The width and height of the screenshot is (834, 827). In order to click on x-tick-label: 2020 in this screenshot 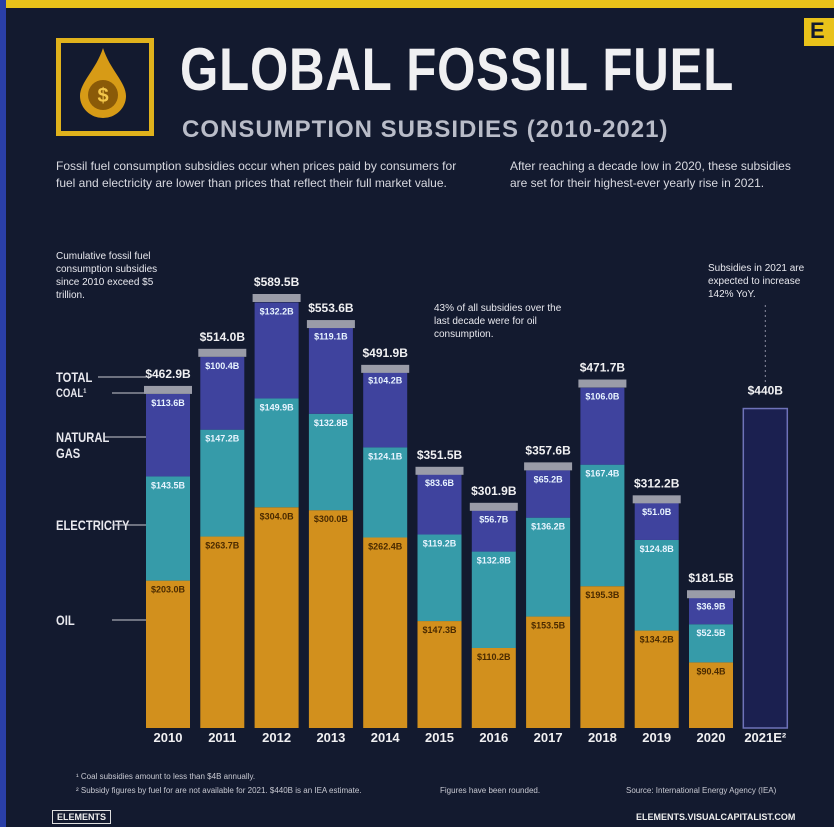, I will do `click(711, 737)`.